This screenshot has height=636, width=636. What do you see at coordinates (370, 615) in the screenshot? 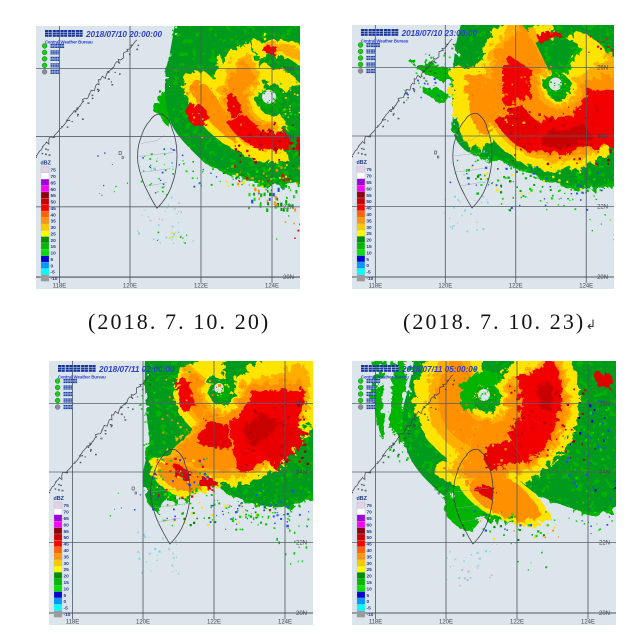
I see `svg-text: -10` at bounding box center [370, 615].